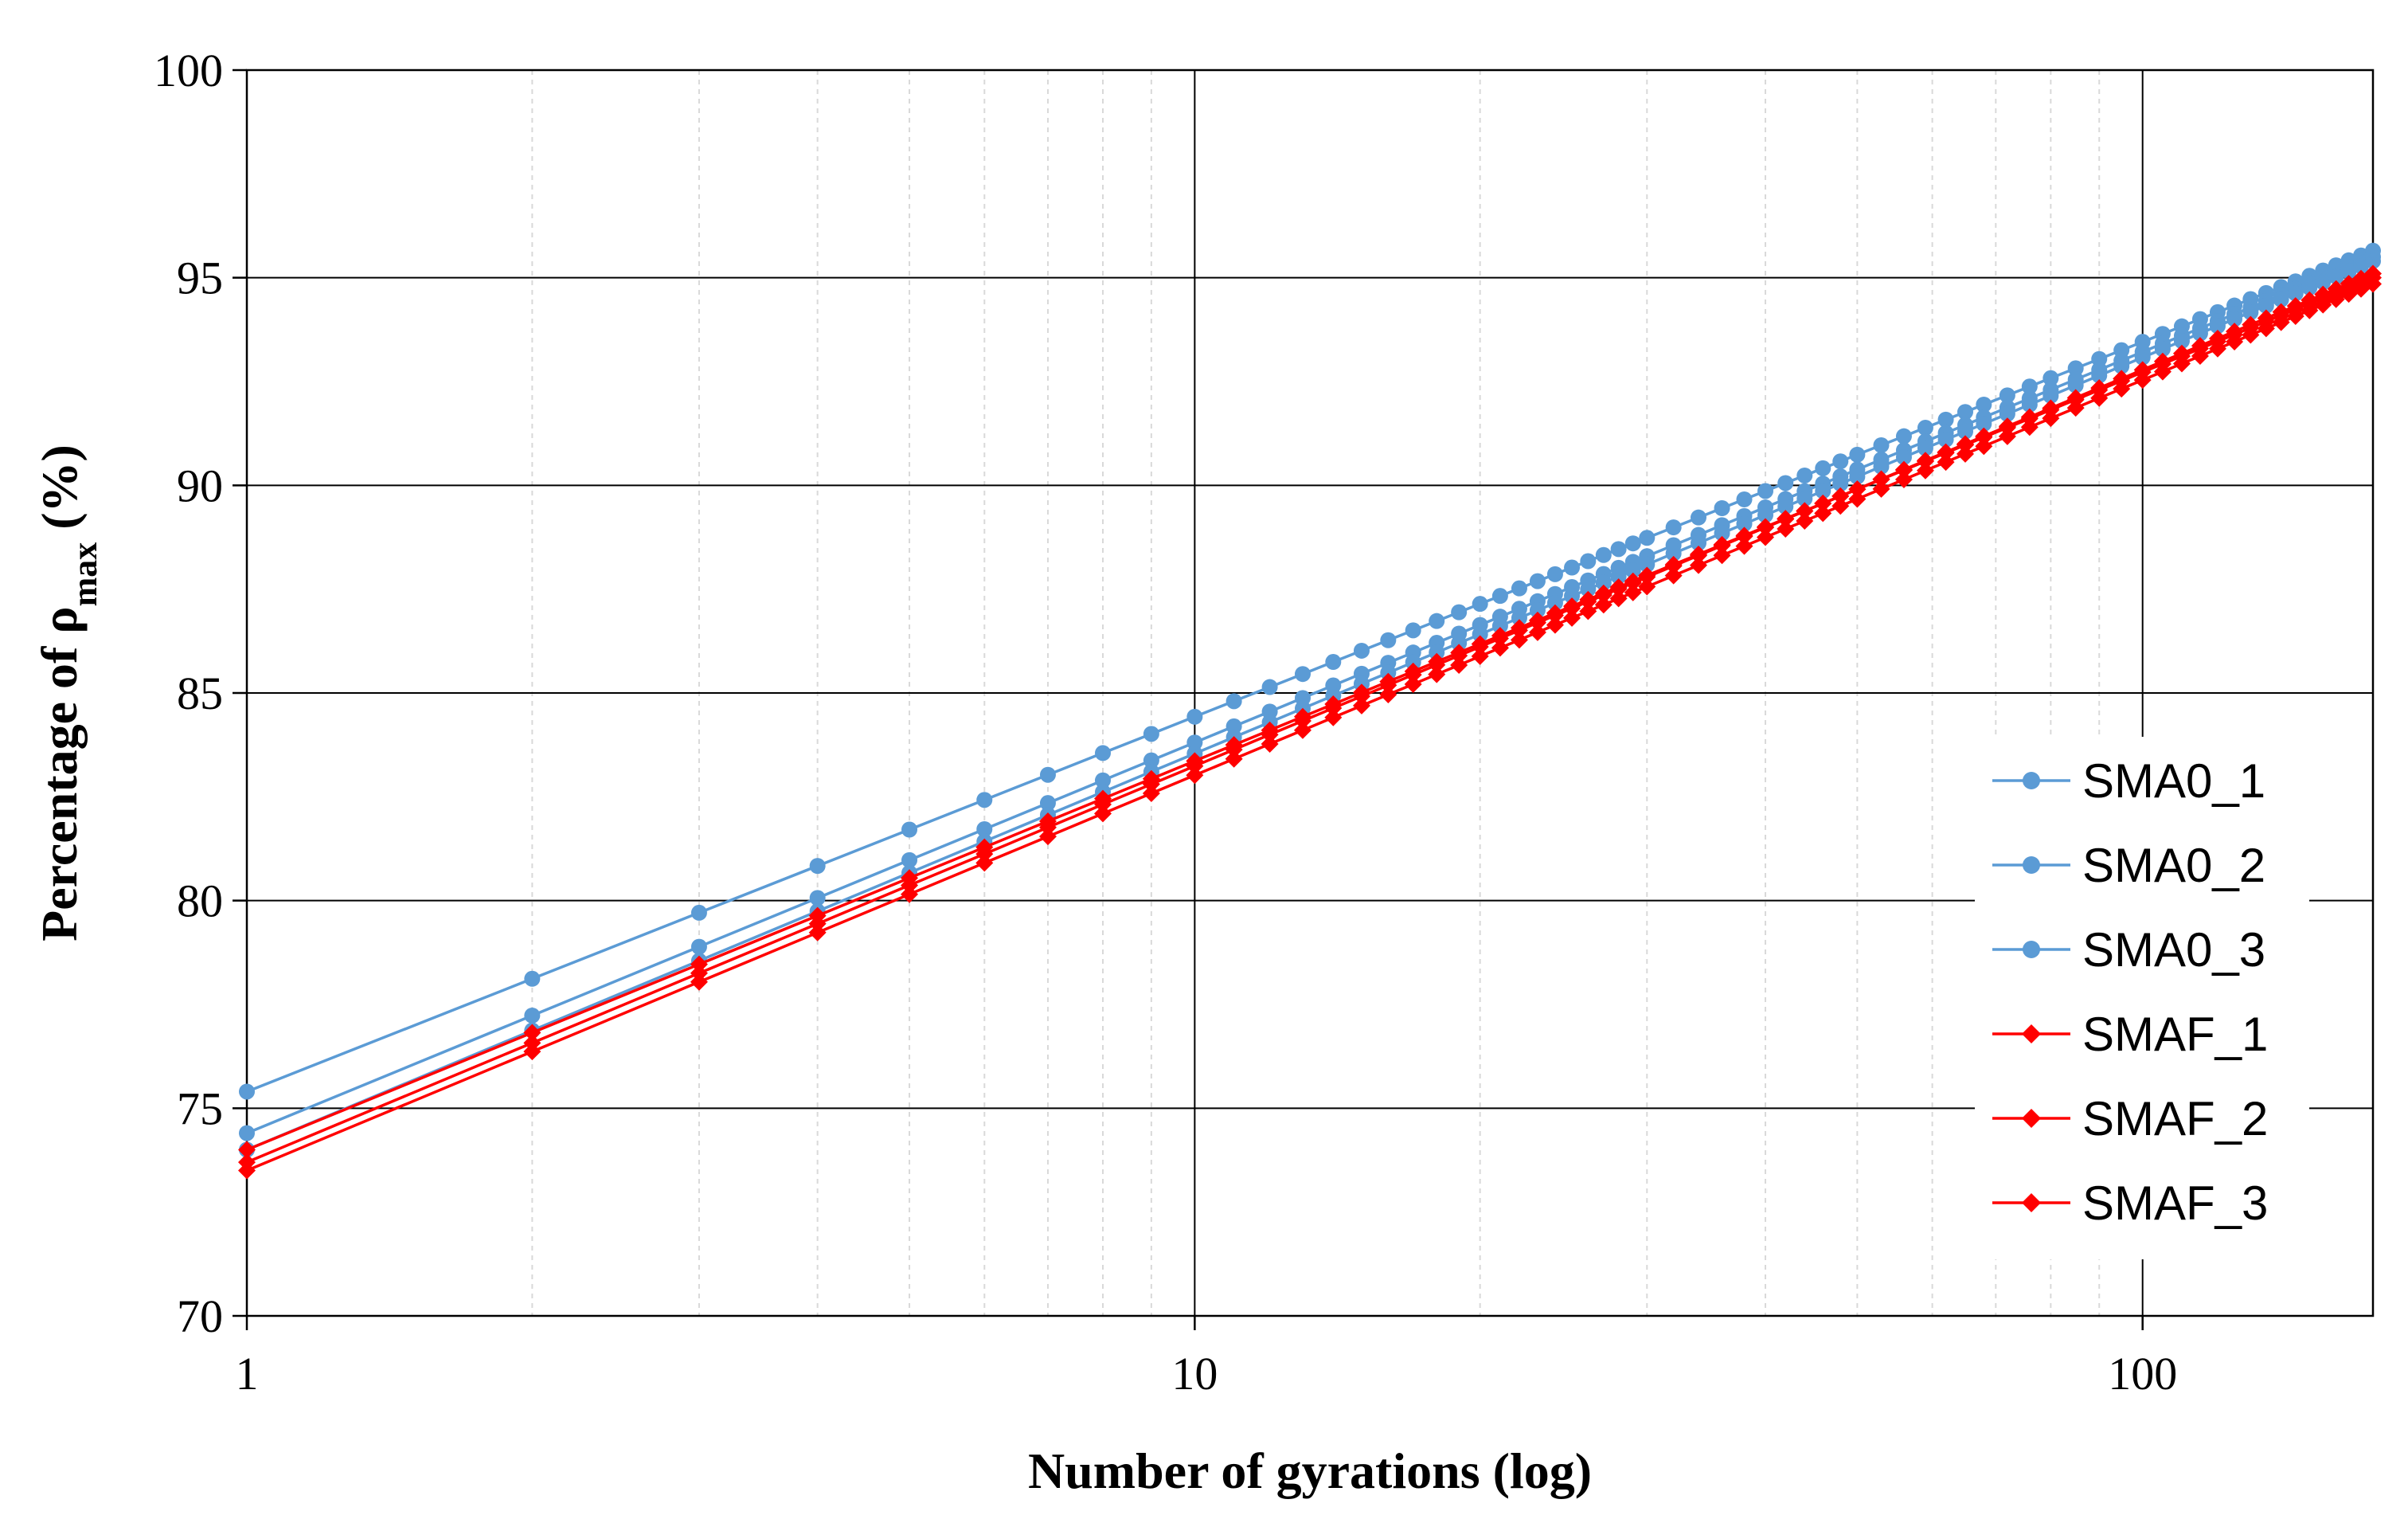 This screenshot has height=1515, width=2408. Describe the element at coordinates (2128, 950) in the screenshot. I see `legend-item-SMA0_3: SMA0_3` at that location.